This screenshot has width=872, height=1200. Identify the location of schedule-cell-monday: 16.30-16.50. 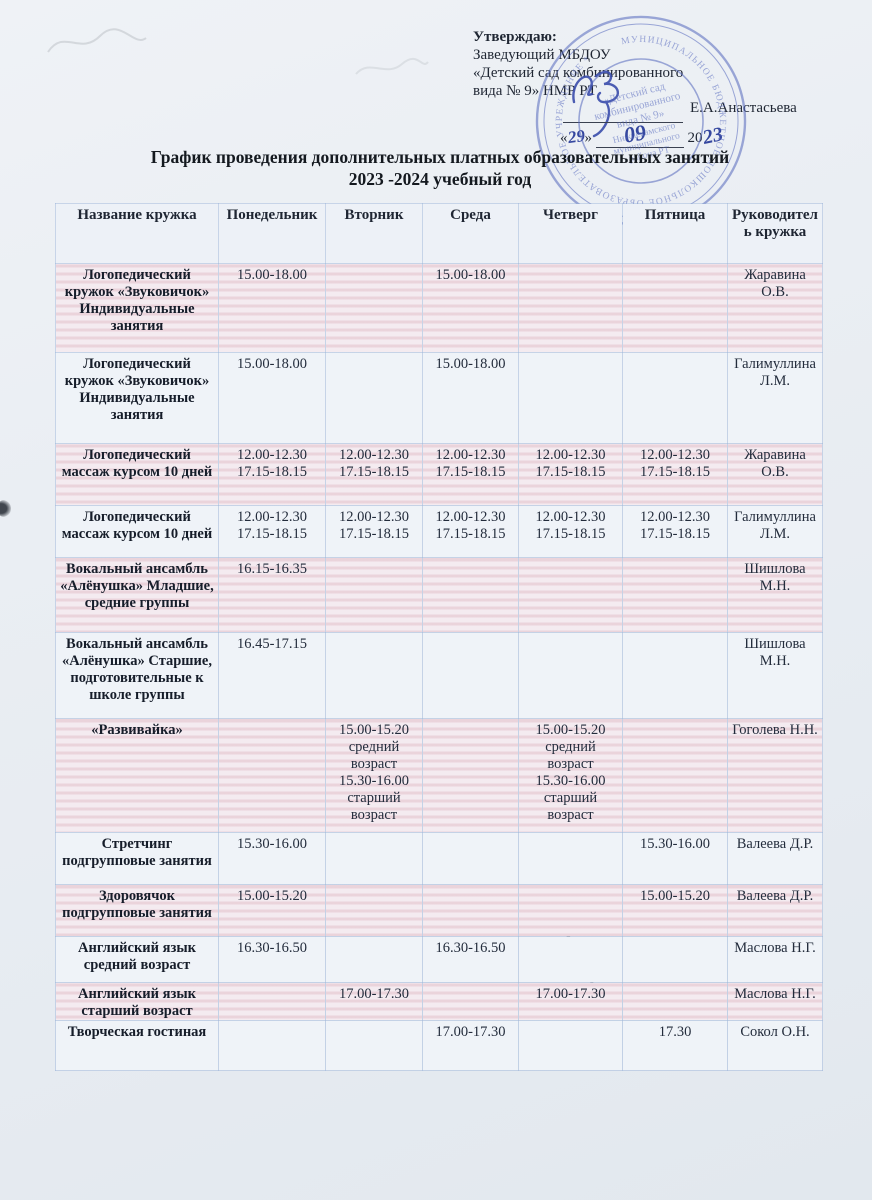
(272, 959).